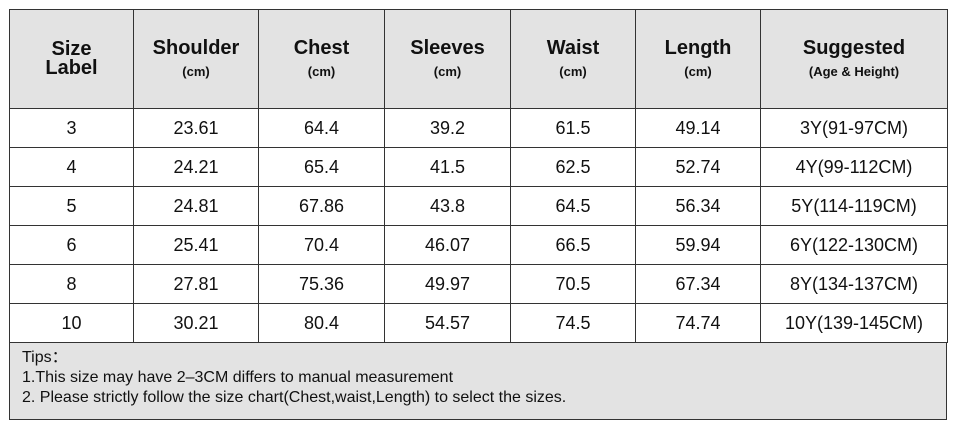 This screenshot has width=958, height=433. I want to click on header-title: Size Label, so click(71, 58).